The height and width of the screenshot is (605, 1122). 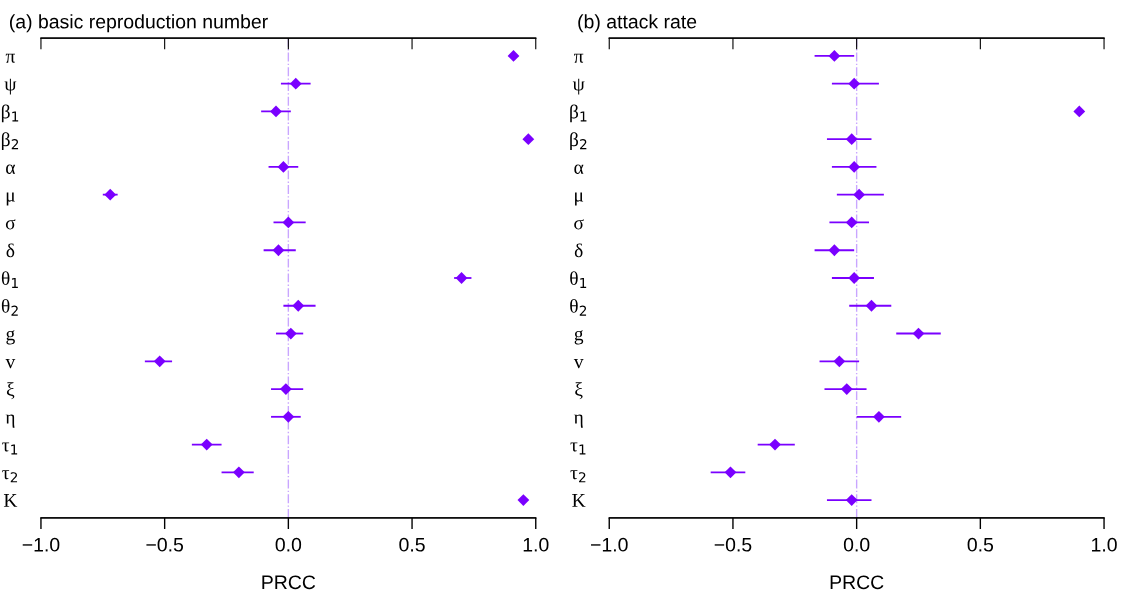 What do you see at coordinates (637, 23) in the screenshot?
I see `chart-title: (b) attack rate` at bounding box center [637, 23].